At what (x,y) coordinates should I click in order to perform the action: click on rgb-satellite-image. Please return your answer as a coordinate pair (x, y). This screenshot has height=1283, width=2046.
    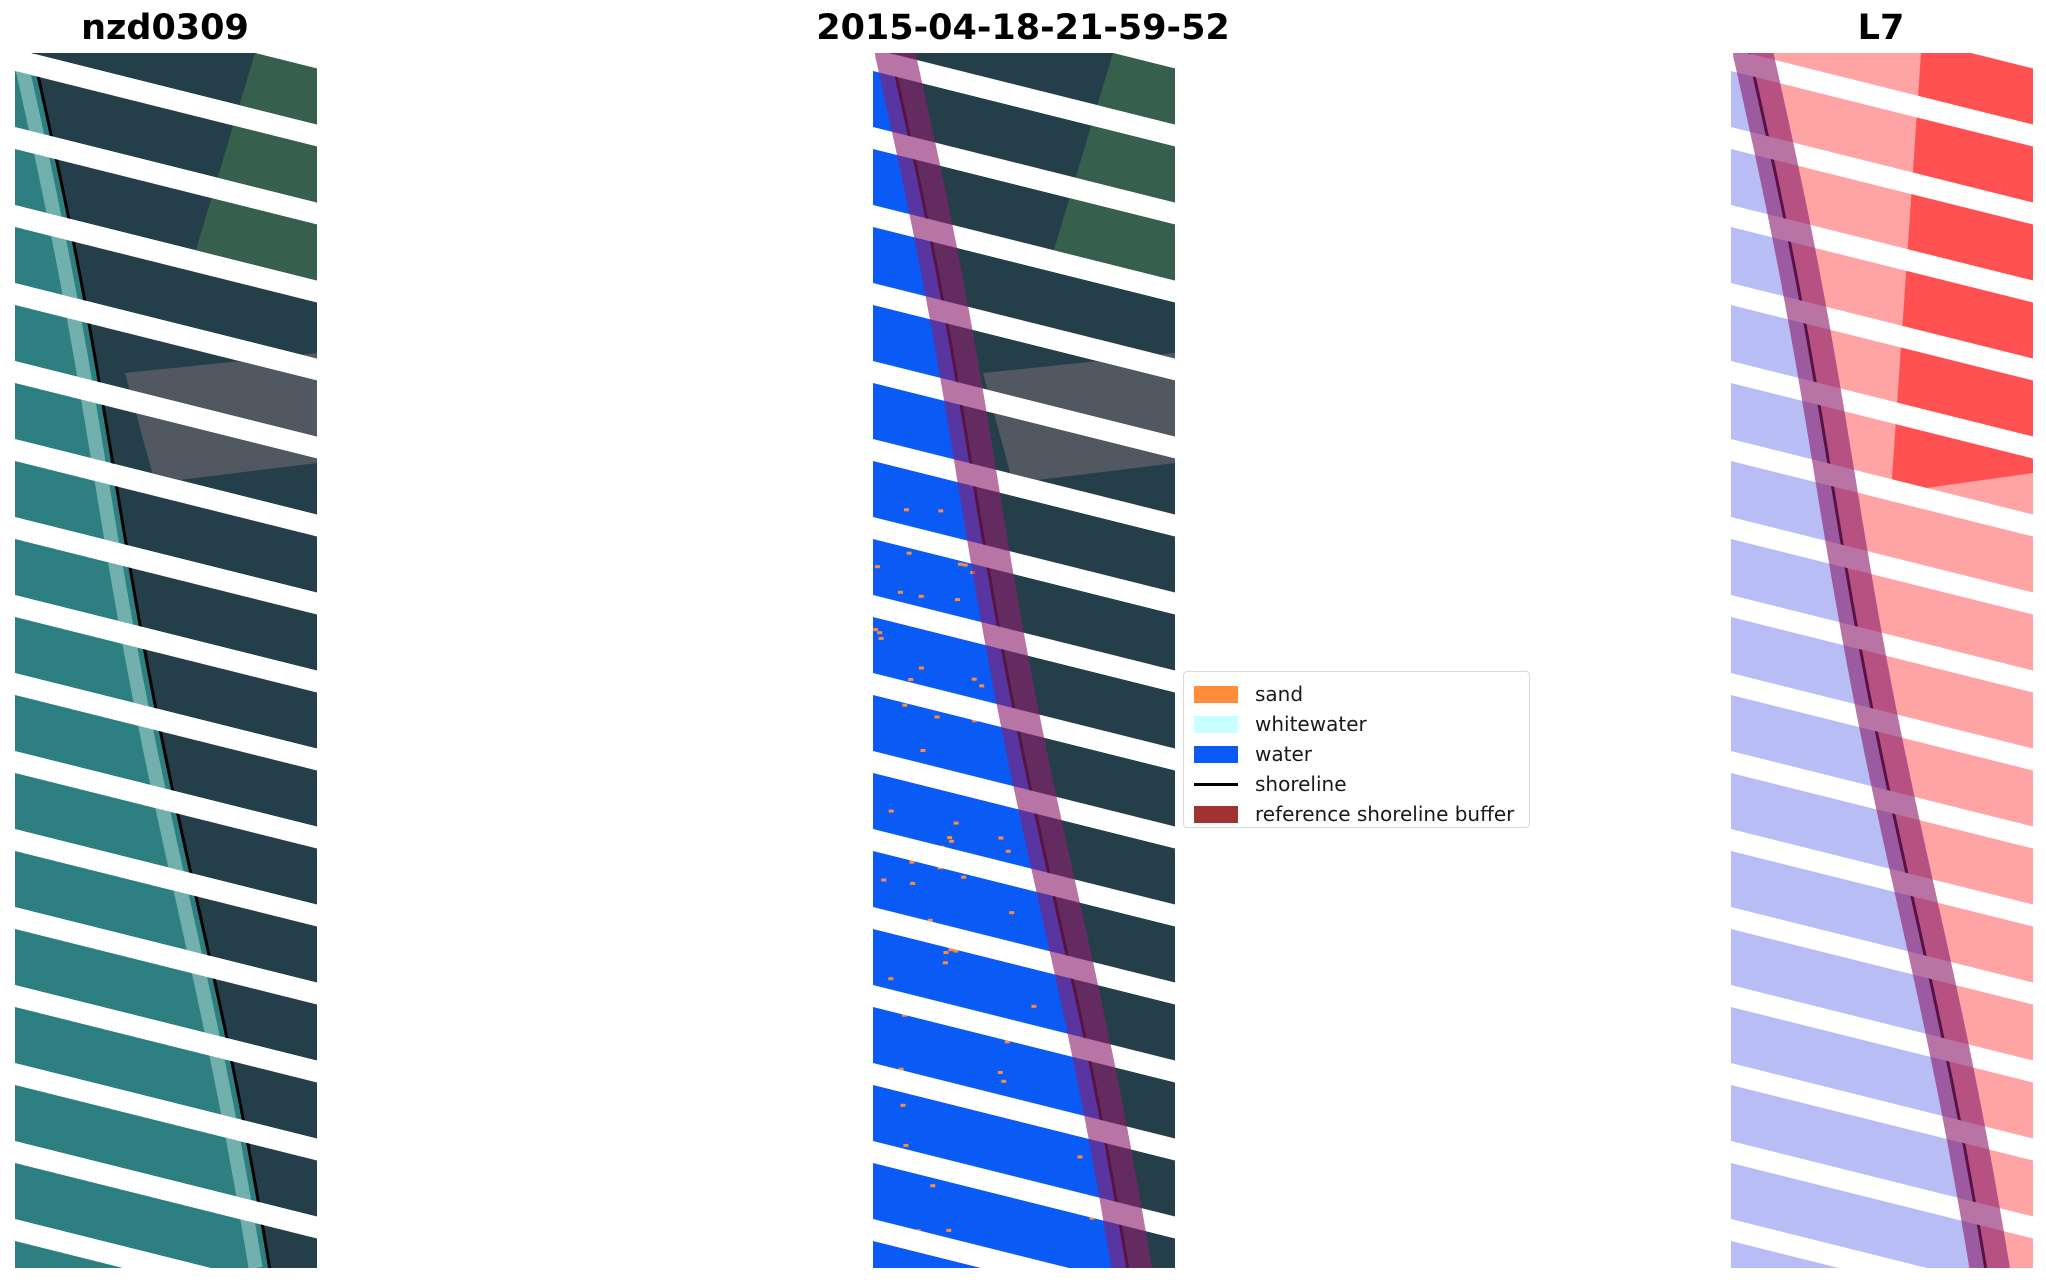
    Looking at the image, I should click on (166, 660).